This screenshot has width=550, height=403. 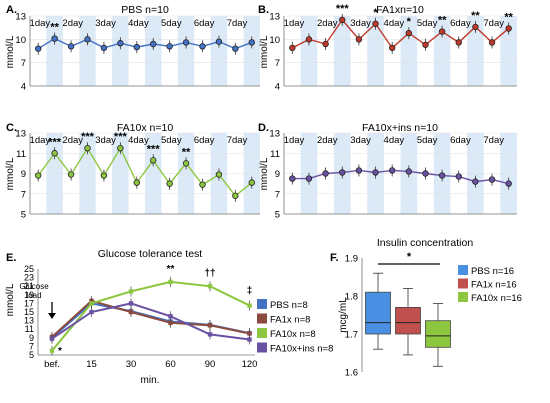 What do you see at coordinates (138, 140) in the screenshot?
I see `day-label: 4day` at bounding box center [138, 140].